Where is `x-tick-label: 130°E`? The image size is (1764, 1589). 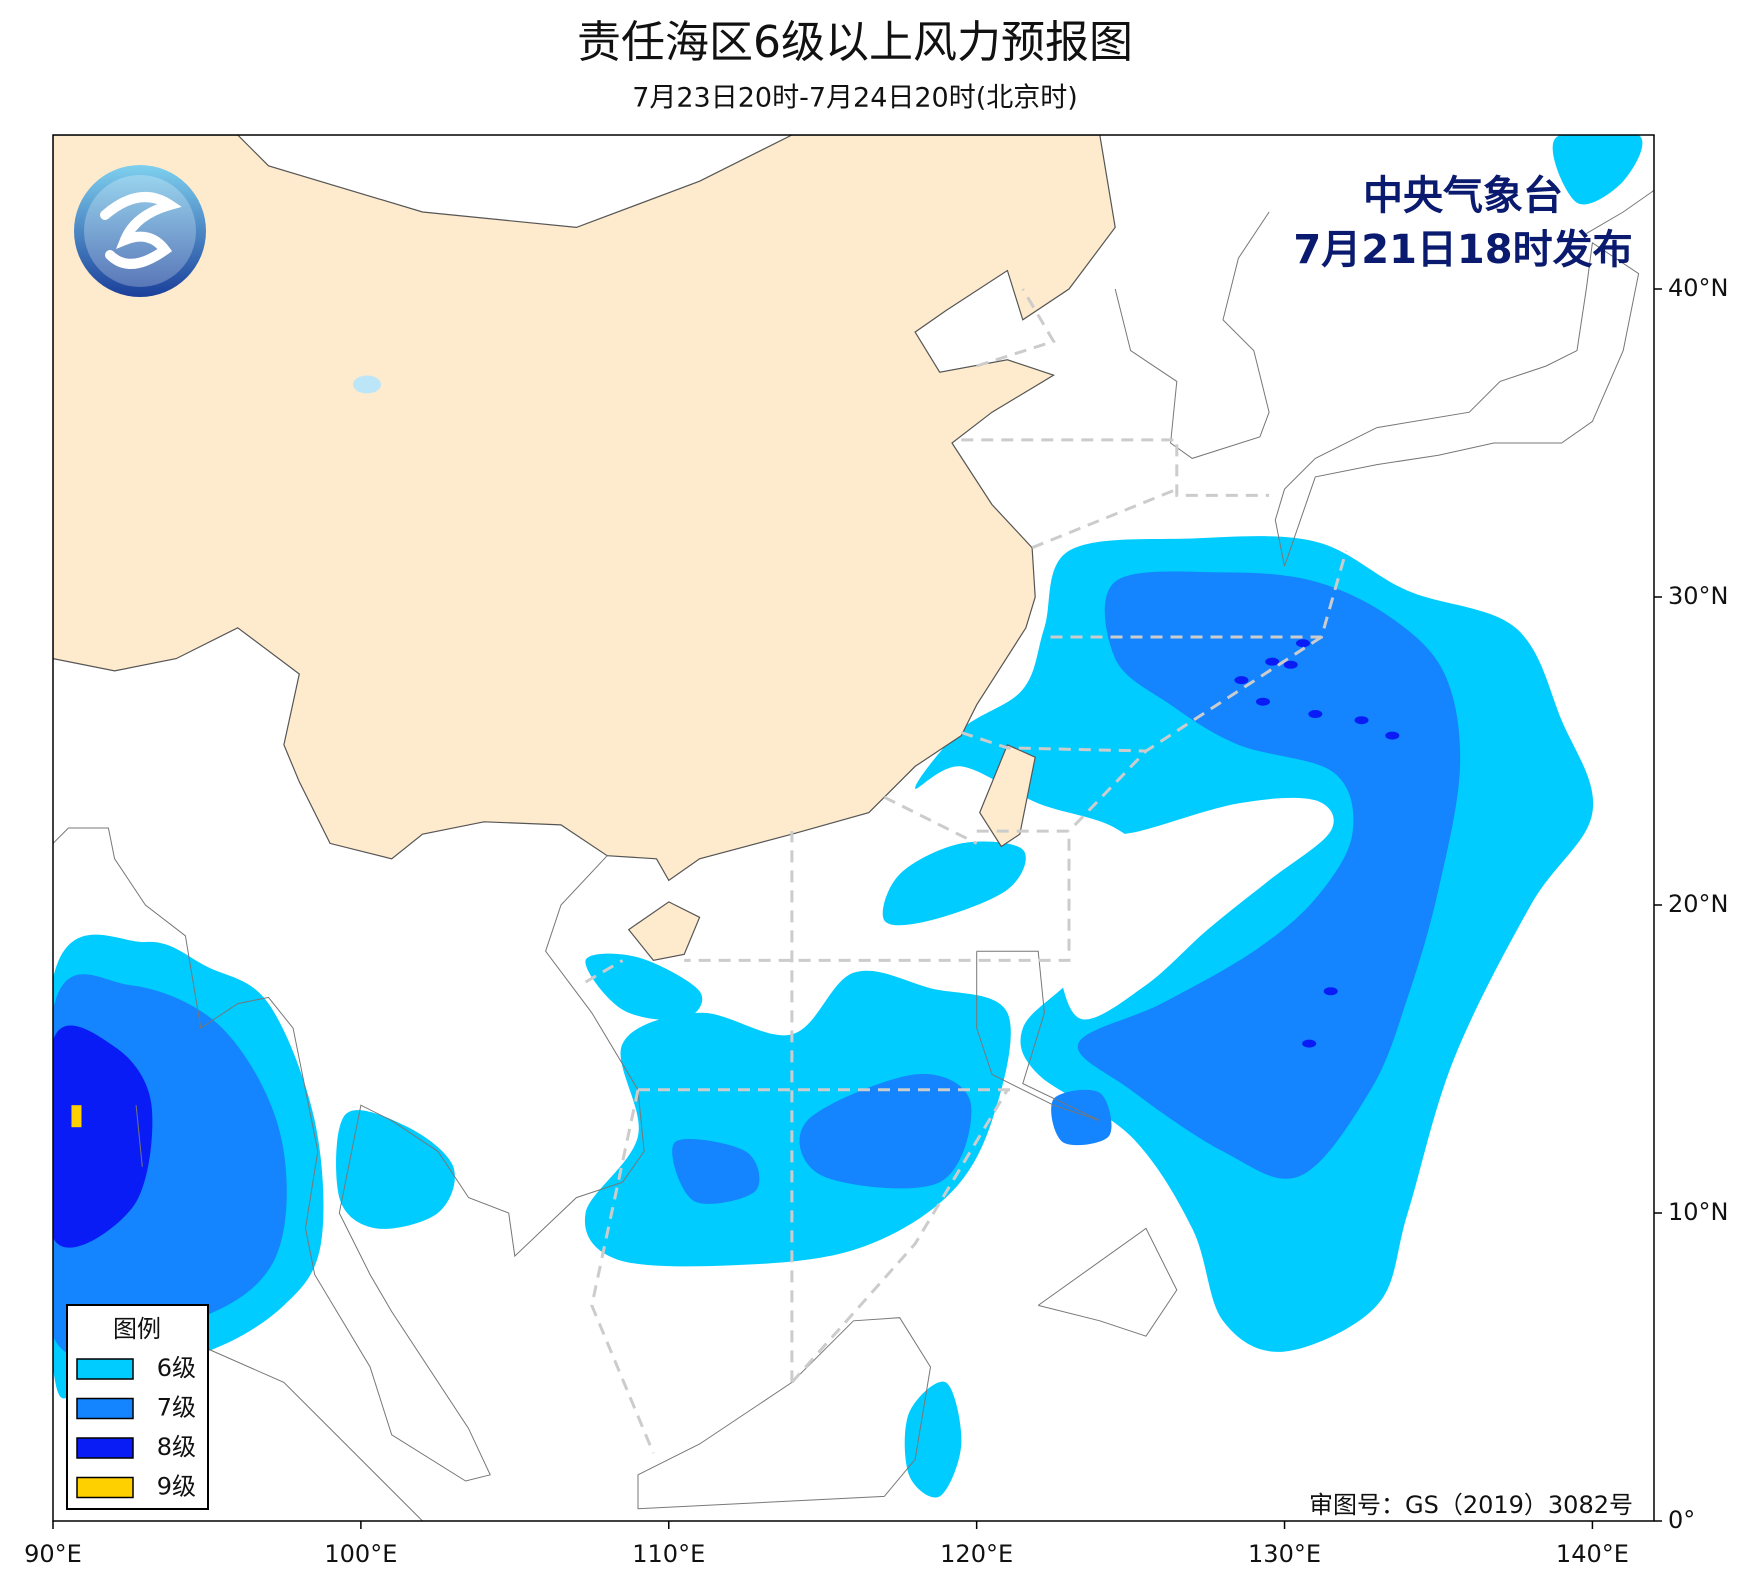 x-tick-label: 130°E is located at coordinates (1284, 1554).